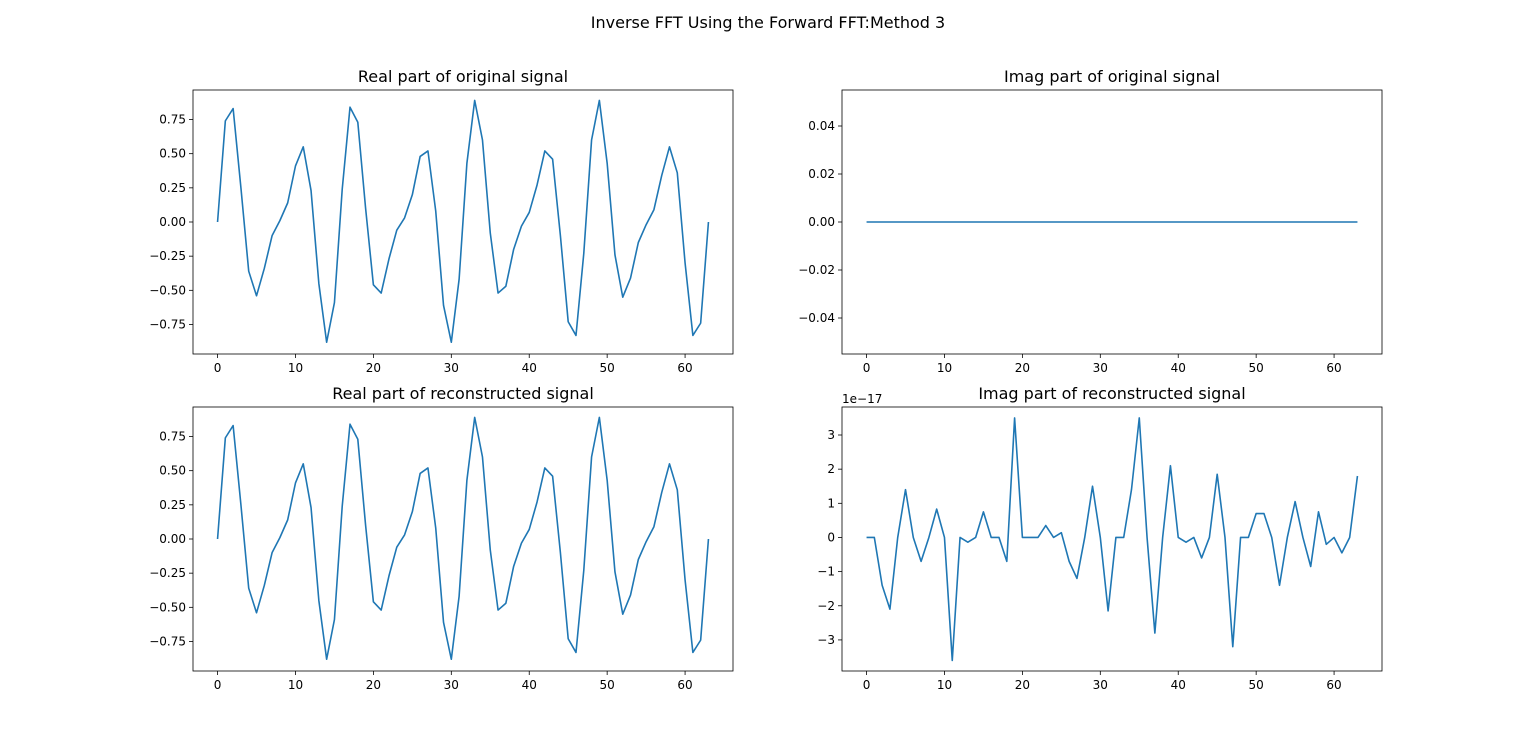  What do you see at coordinates (831, 469) in the screenshot?
I see `y-tick-label: 2` at bounding box center [831, 469].